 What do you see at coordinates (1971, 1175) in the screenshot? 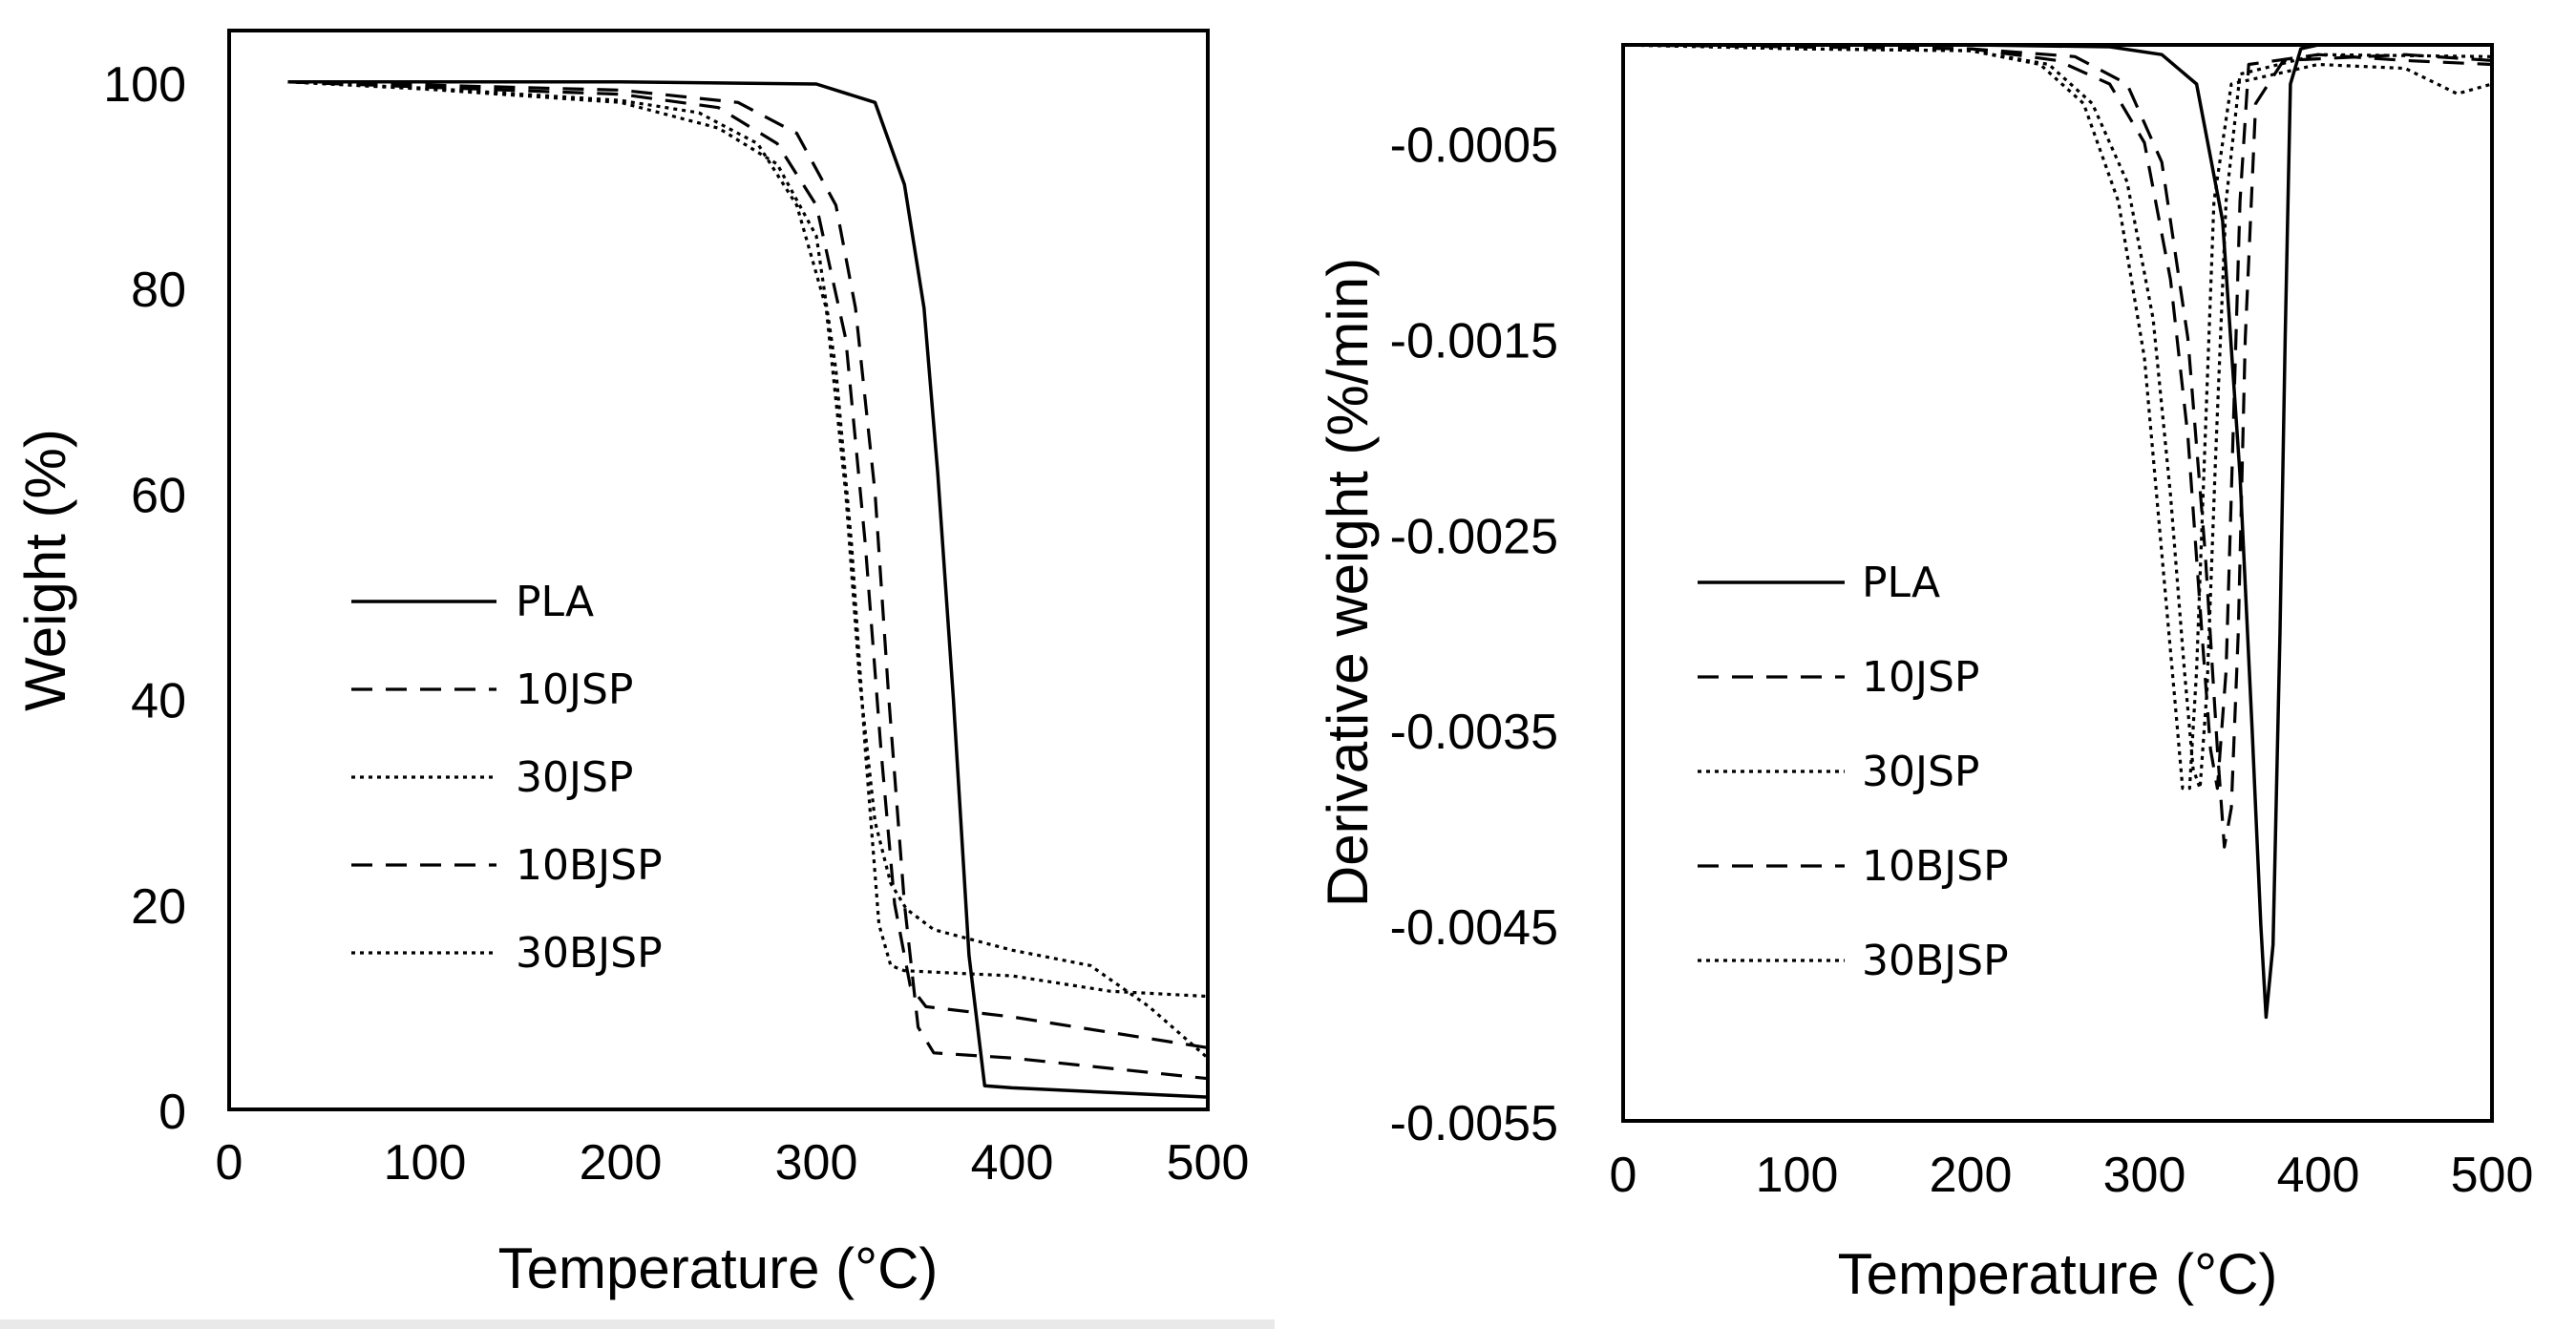
I see `derivative-x-tick-label: 200` at bounding box center [1971, 1175].